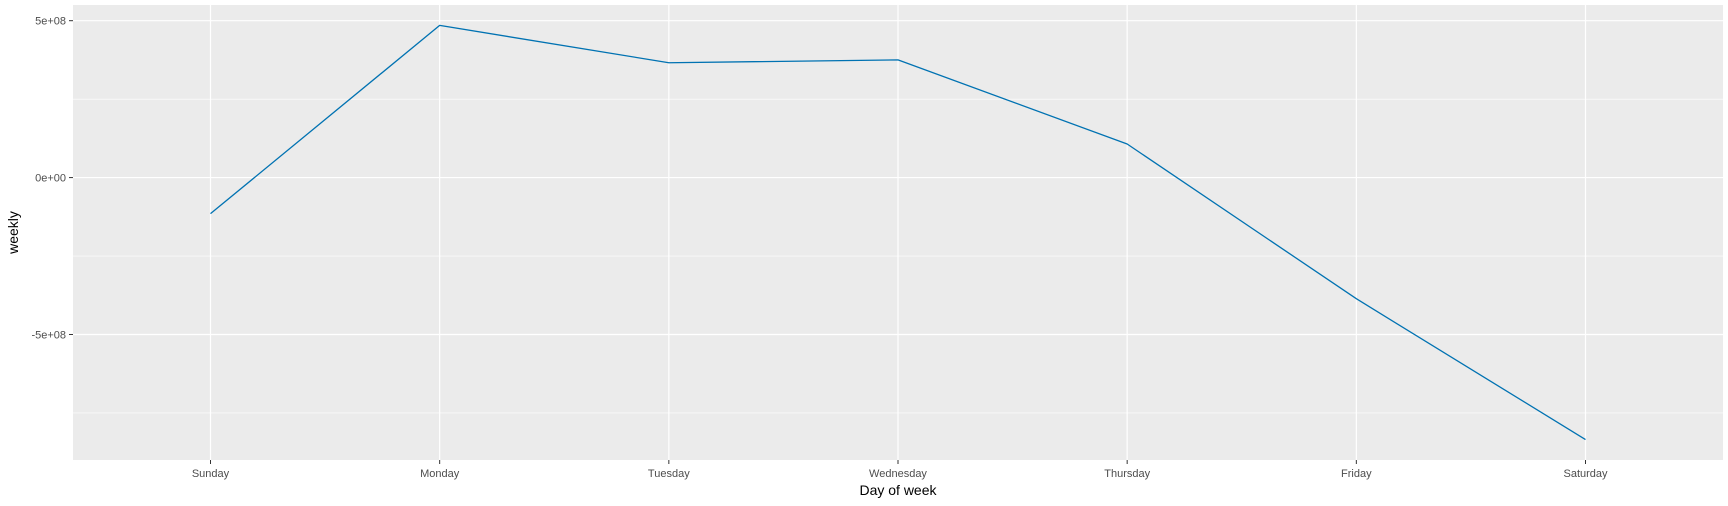 This screenshot has width=1728, height=506. I want to click on y-axis-title: weekly, so click(13, 233).